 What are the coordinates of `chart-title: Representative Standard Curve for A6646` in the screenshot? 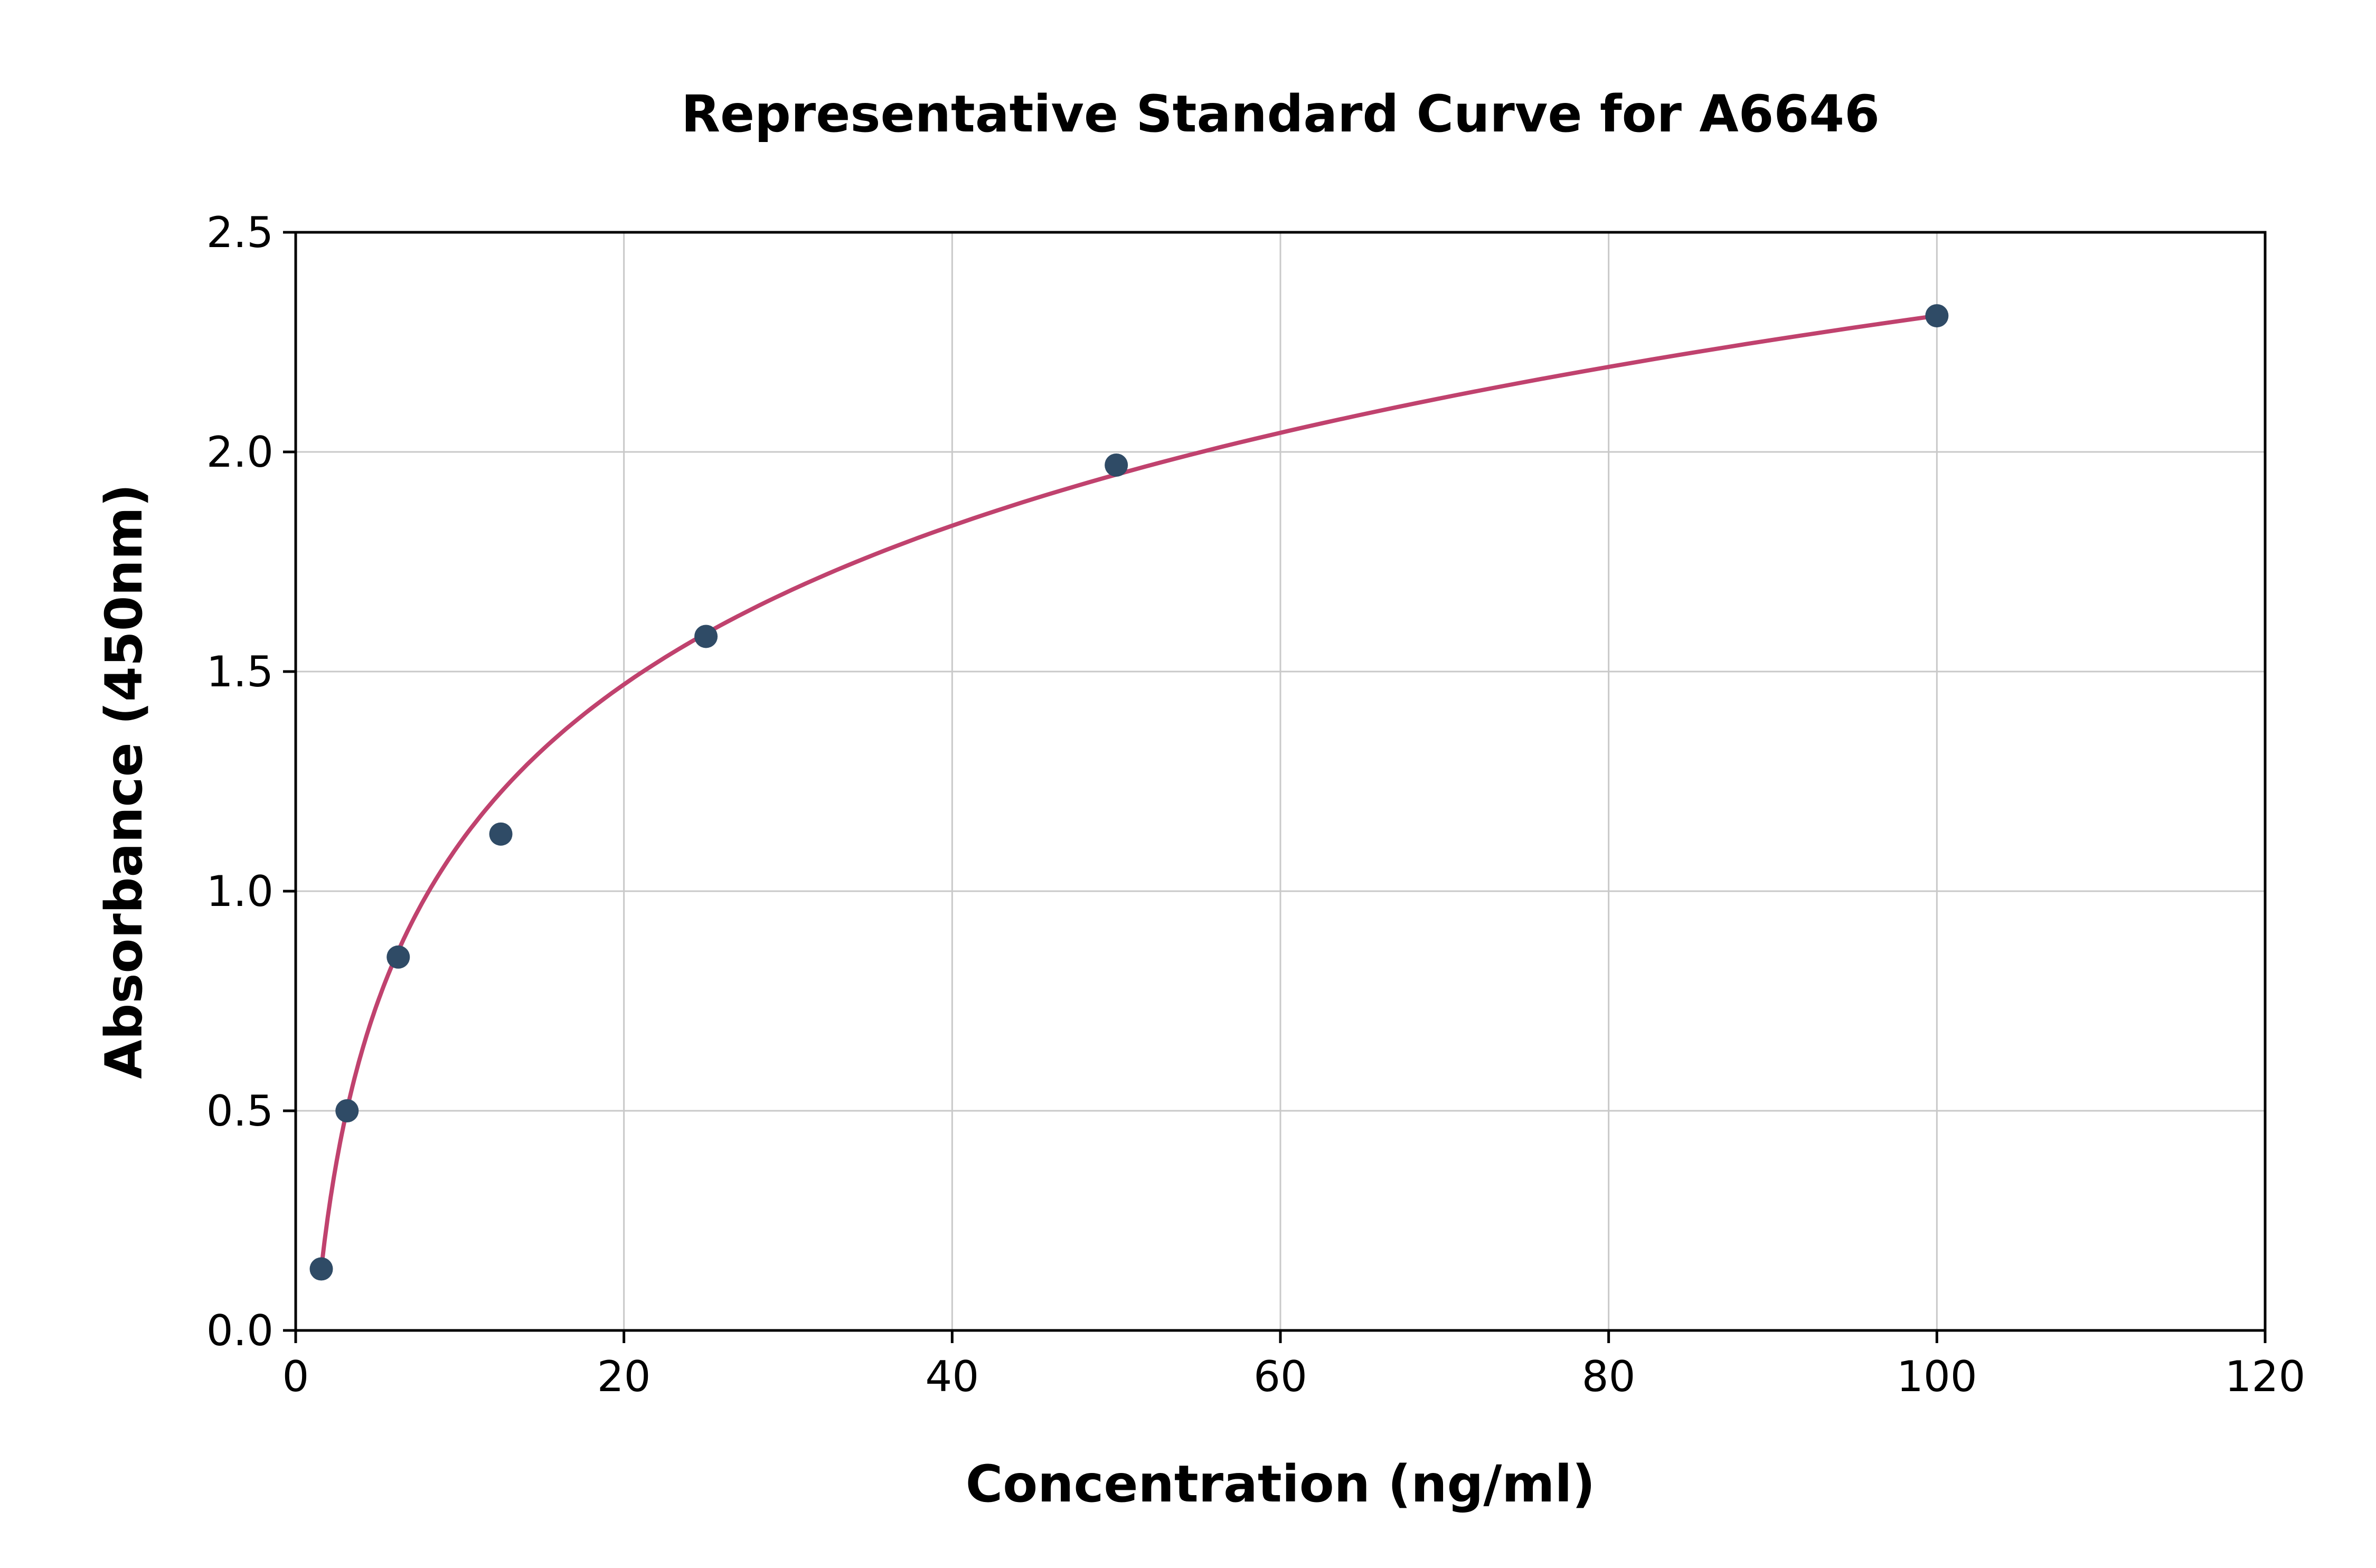 It's located at (1280, 114).